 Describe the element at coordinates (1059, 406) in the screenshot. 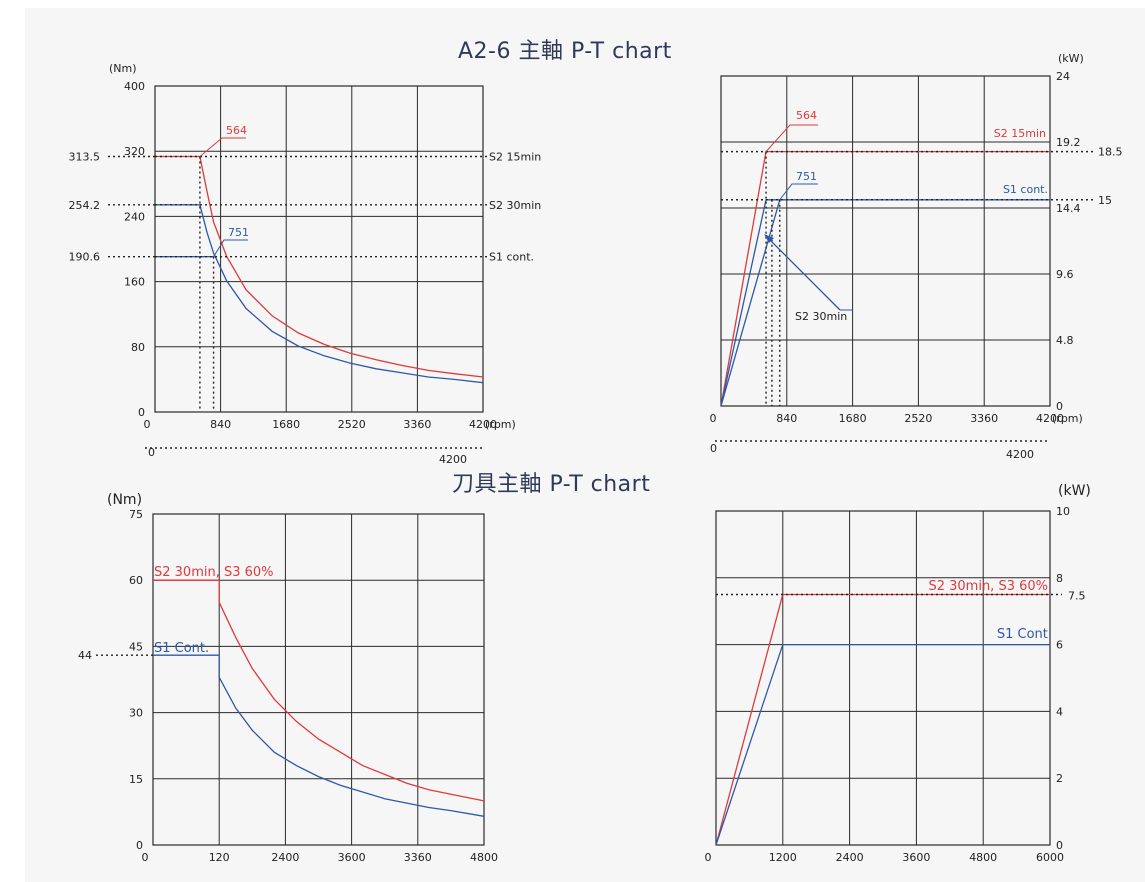

I see `a26-power-y-tick-label: 0` at that location.